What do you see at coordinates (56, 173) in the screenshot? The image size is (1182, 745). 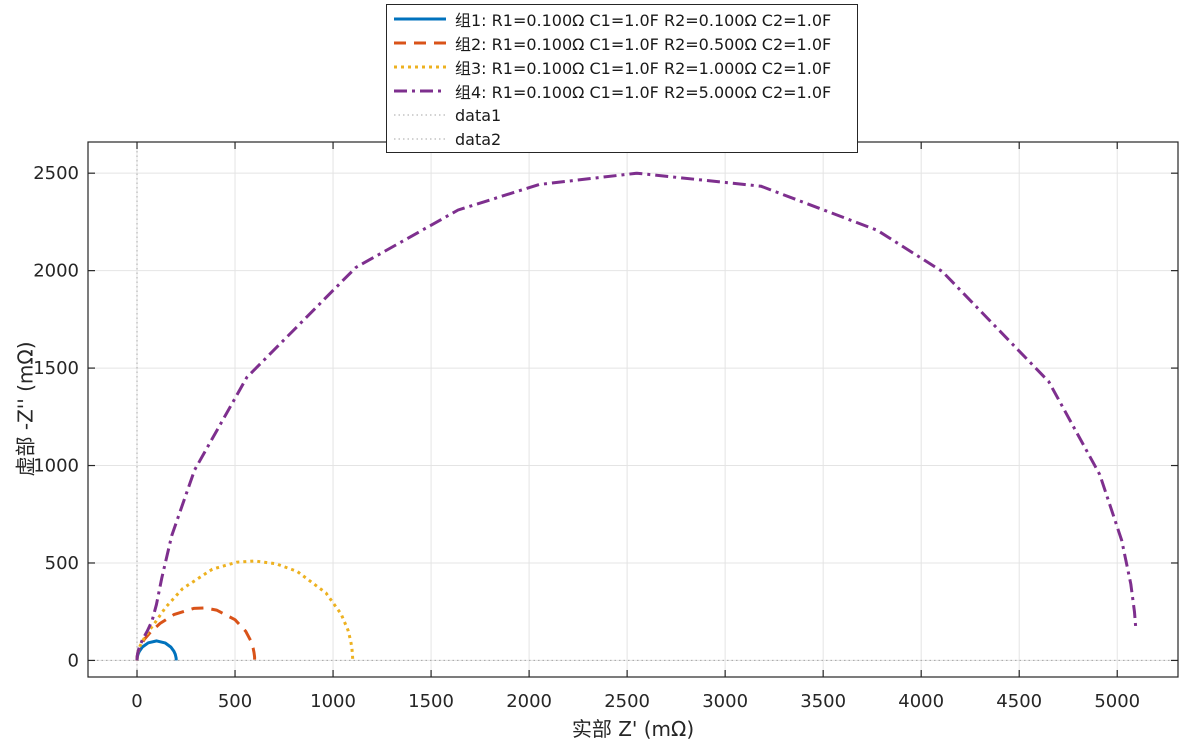 I see `y-tick-label: 2500` at bounding box center [56, 173].